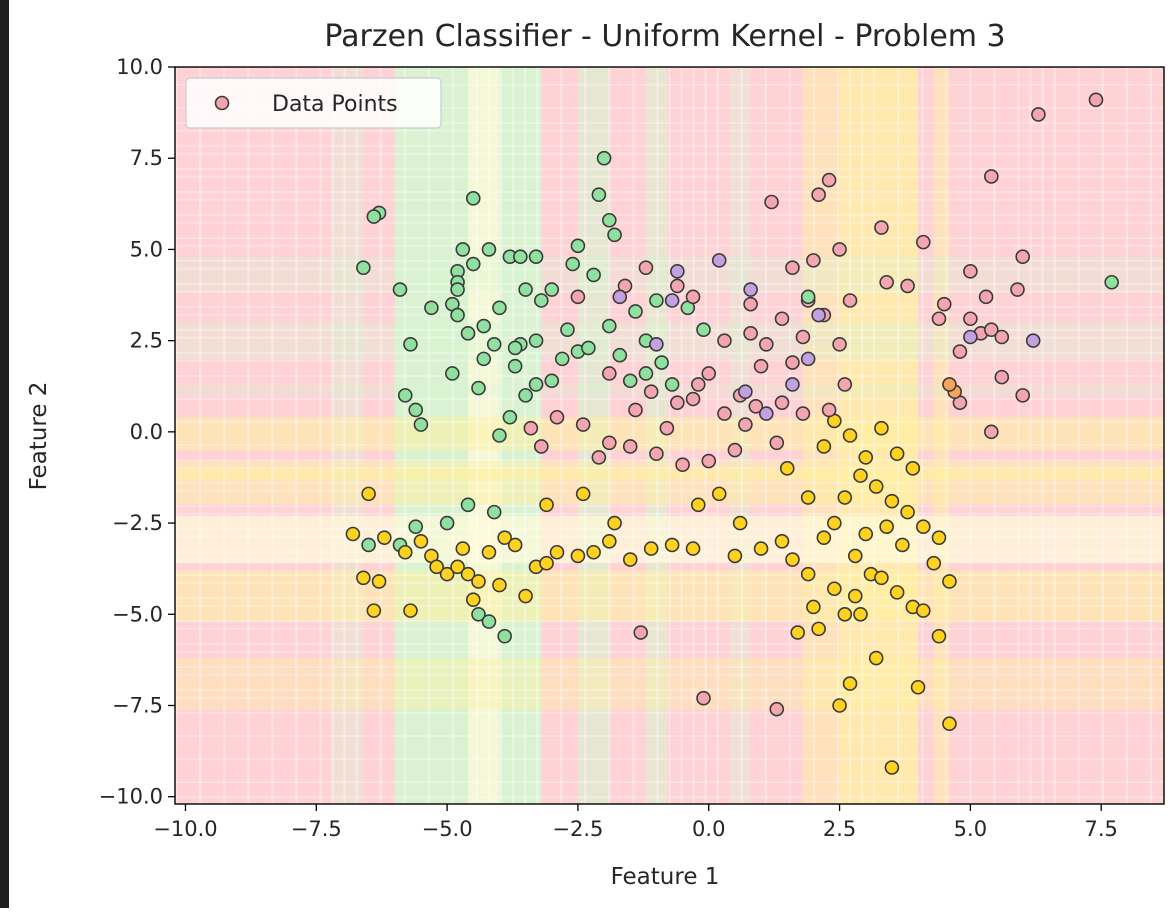 The width and height of the screenshot is (1174, 912). What do you see at coordinates (669, 474) in the screenshot?
I see `region-band-h` at bounding box center [669, 474].